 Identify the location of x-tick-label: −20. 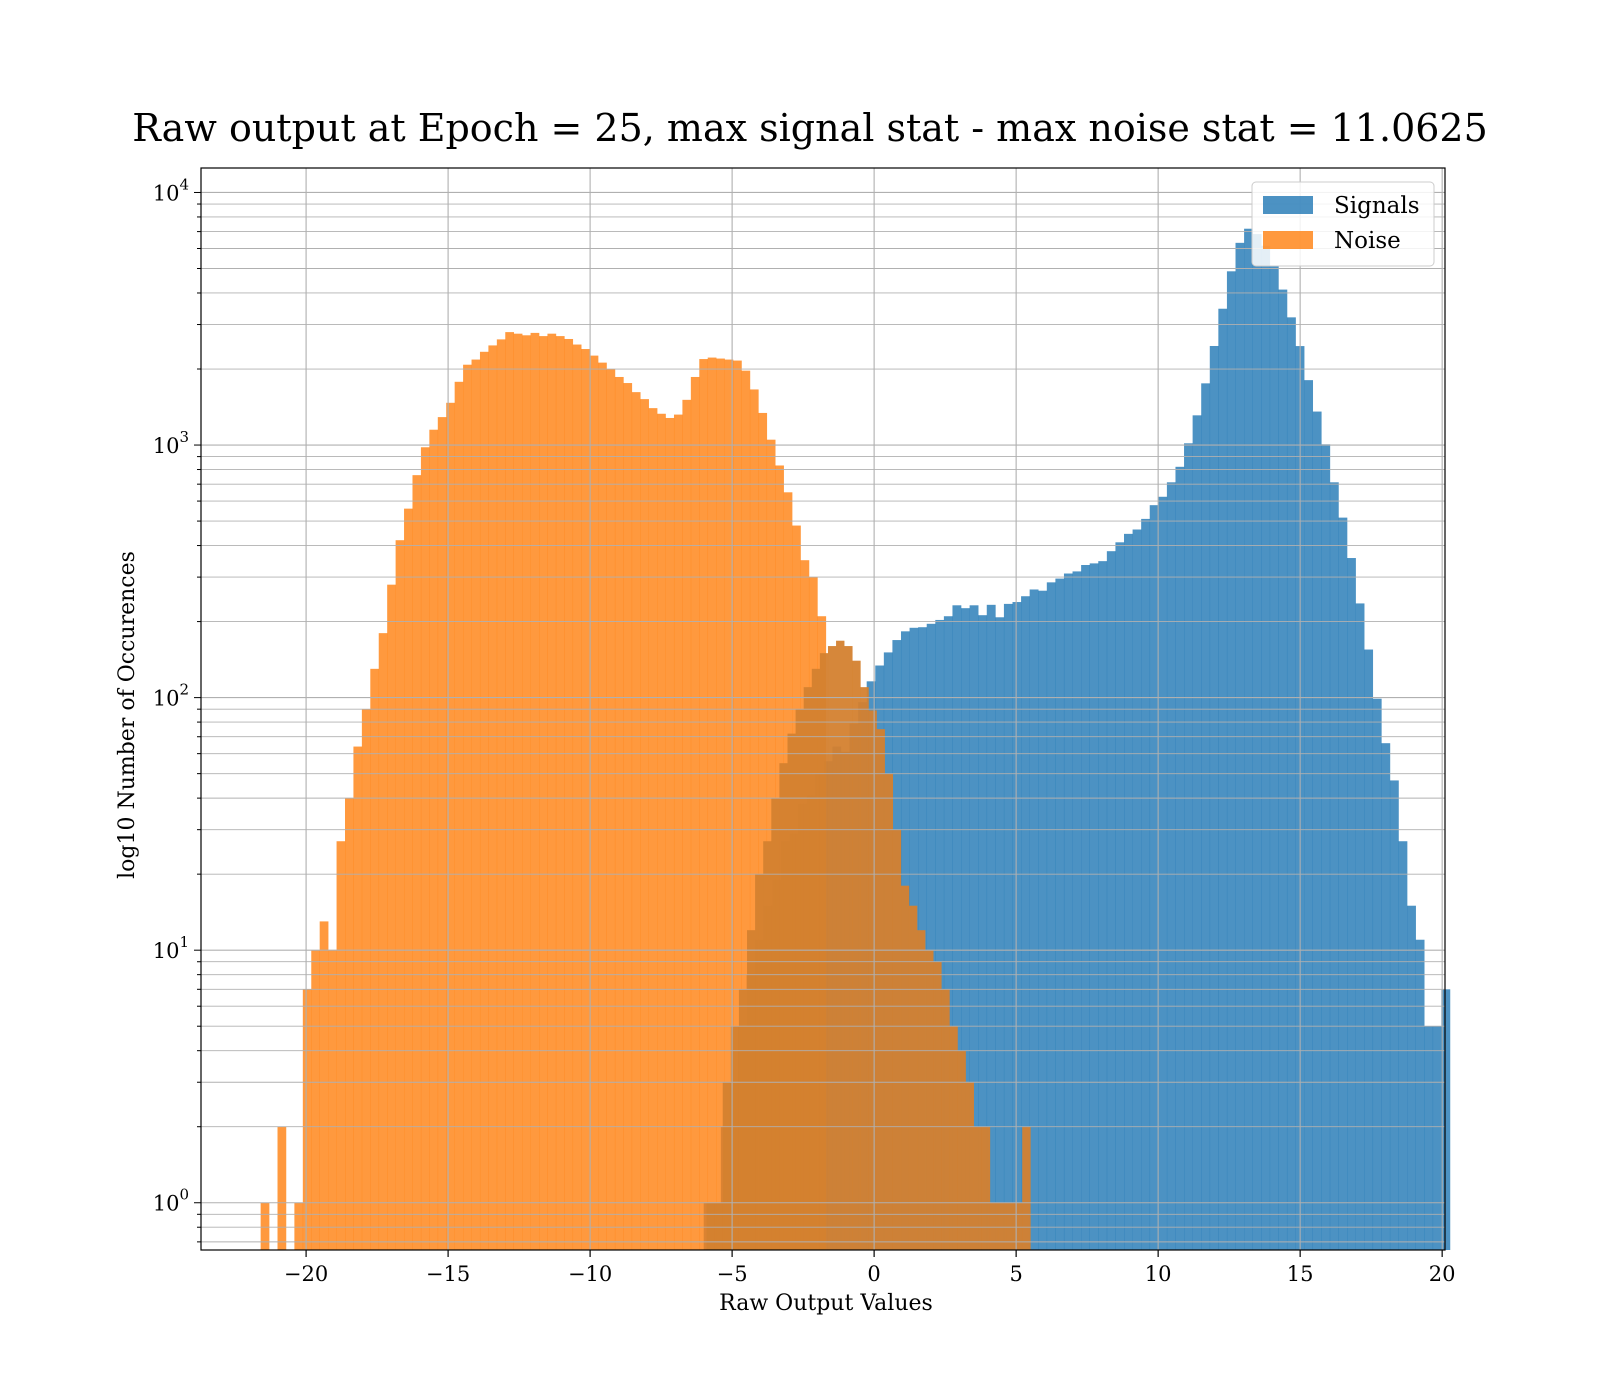
(306, 1274).